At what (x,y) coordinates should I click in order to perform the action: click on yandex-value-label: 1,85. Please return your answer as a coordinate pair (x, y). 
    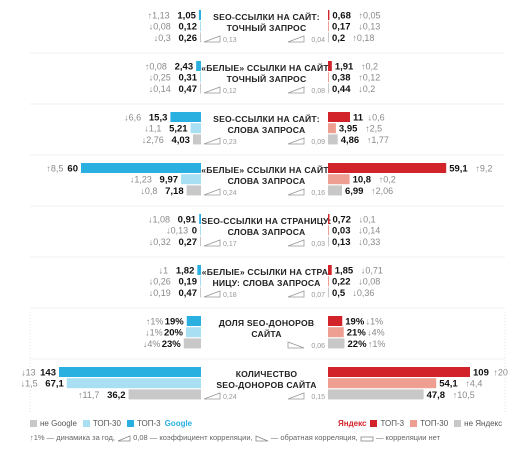
    Looking at the image, I should click on (344, 270).